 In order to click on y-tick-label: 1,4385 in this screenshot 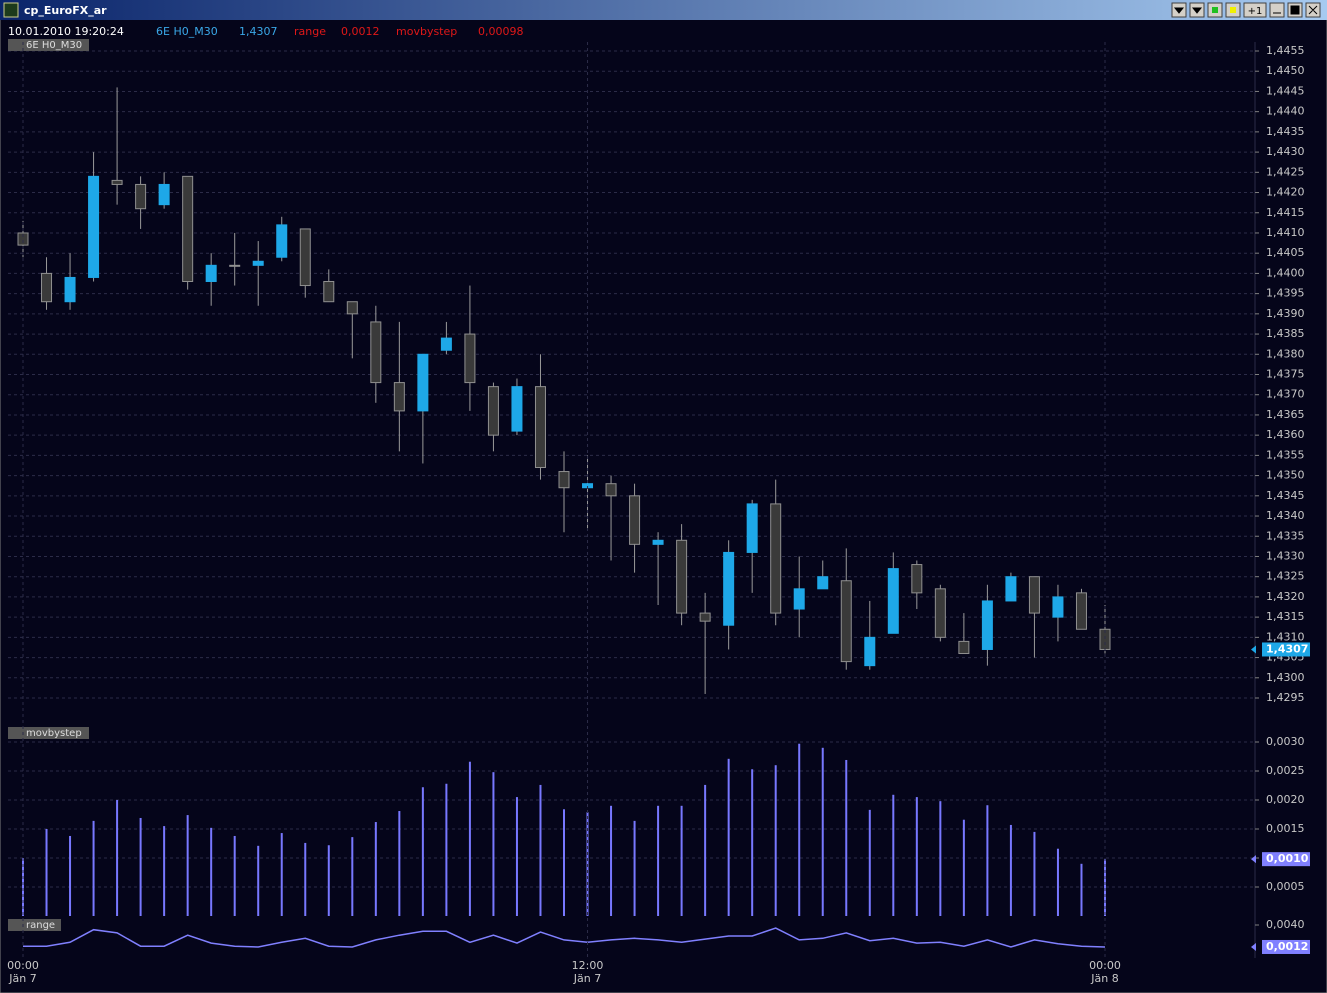, I will do `click(1285, 333)`.